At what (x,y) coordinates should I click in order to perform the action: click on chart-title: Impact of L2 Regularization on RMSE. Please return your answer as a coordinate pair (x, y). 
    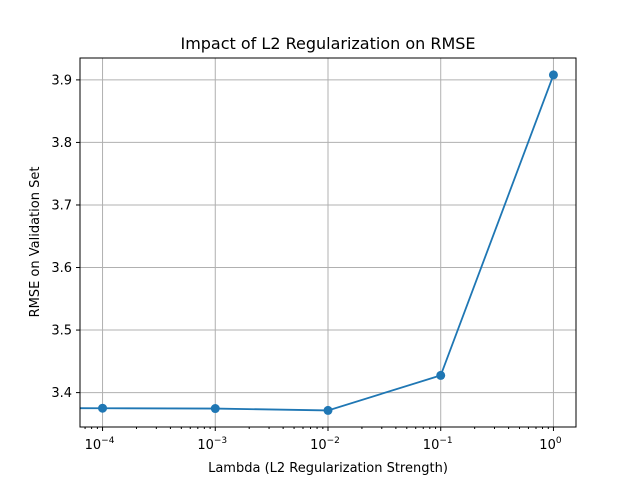
    Looking at the image, I should click on (327, 43).